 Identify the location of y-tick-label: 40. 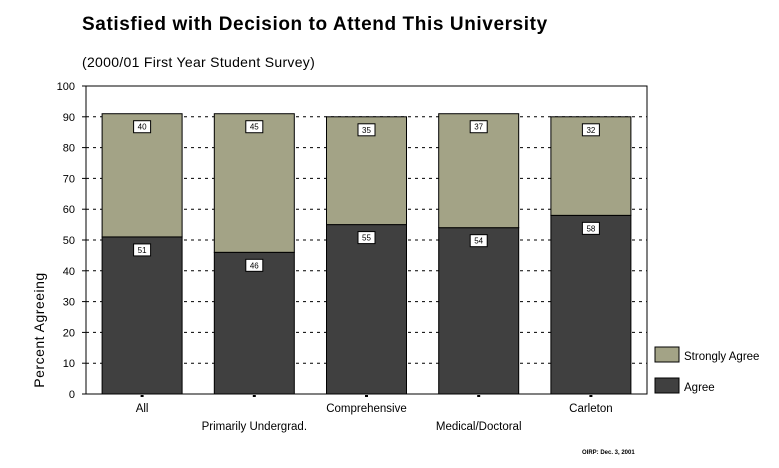
(69, 272).